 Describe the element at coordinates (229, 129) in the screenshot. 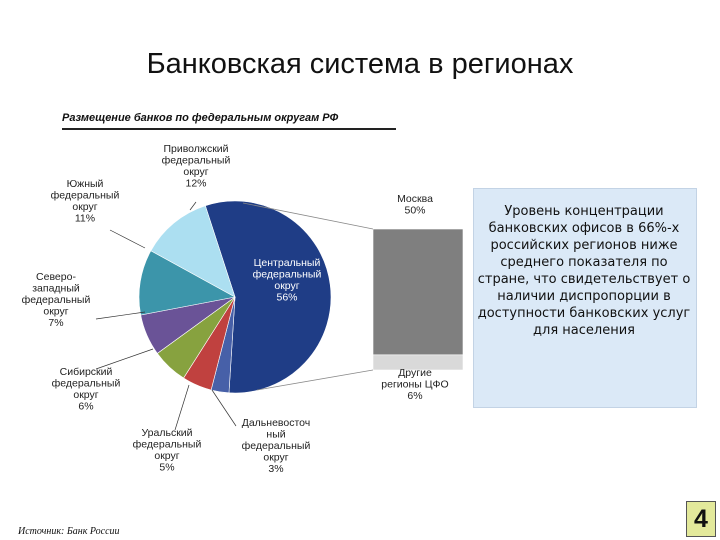

I see `chart-title-underline` at that location.